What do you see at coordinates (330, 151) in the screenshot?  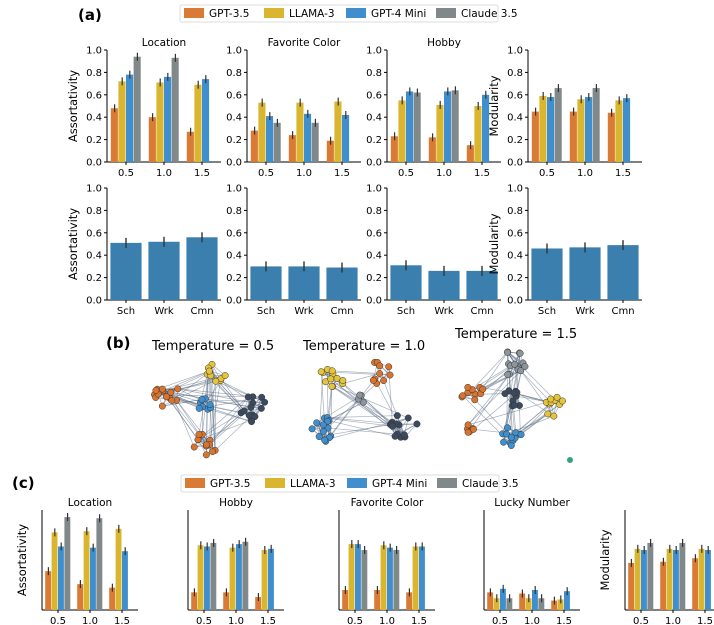 I see `a2-bar-GPT35-1.5` at bounding box center [330, 151].